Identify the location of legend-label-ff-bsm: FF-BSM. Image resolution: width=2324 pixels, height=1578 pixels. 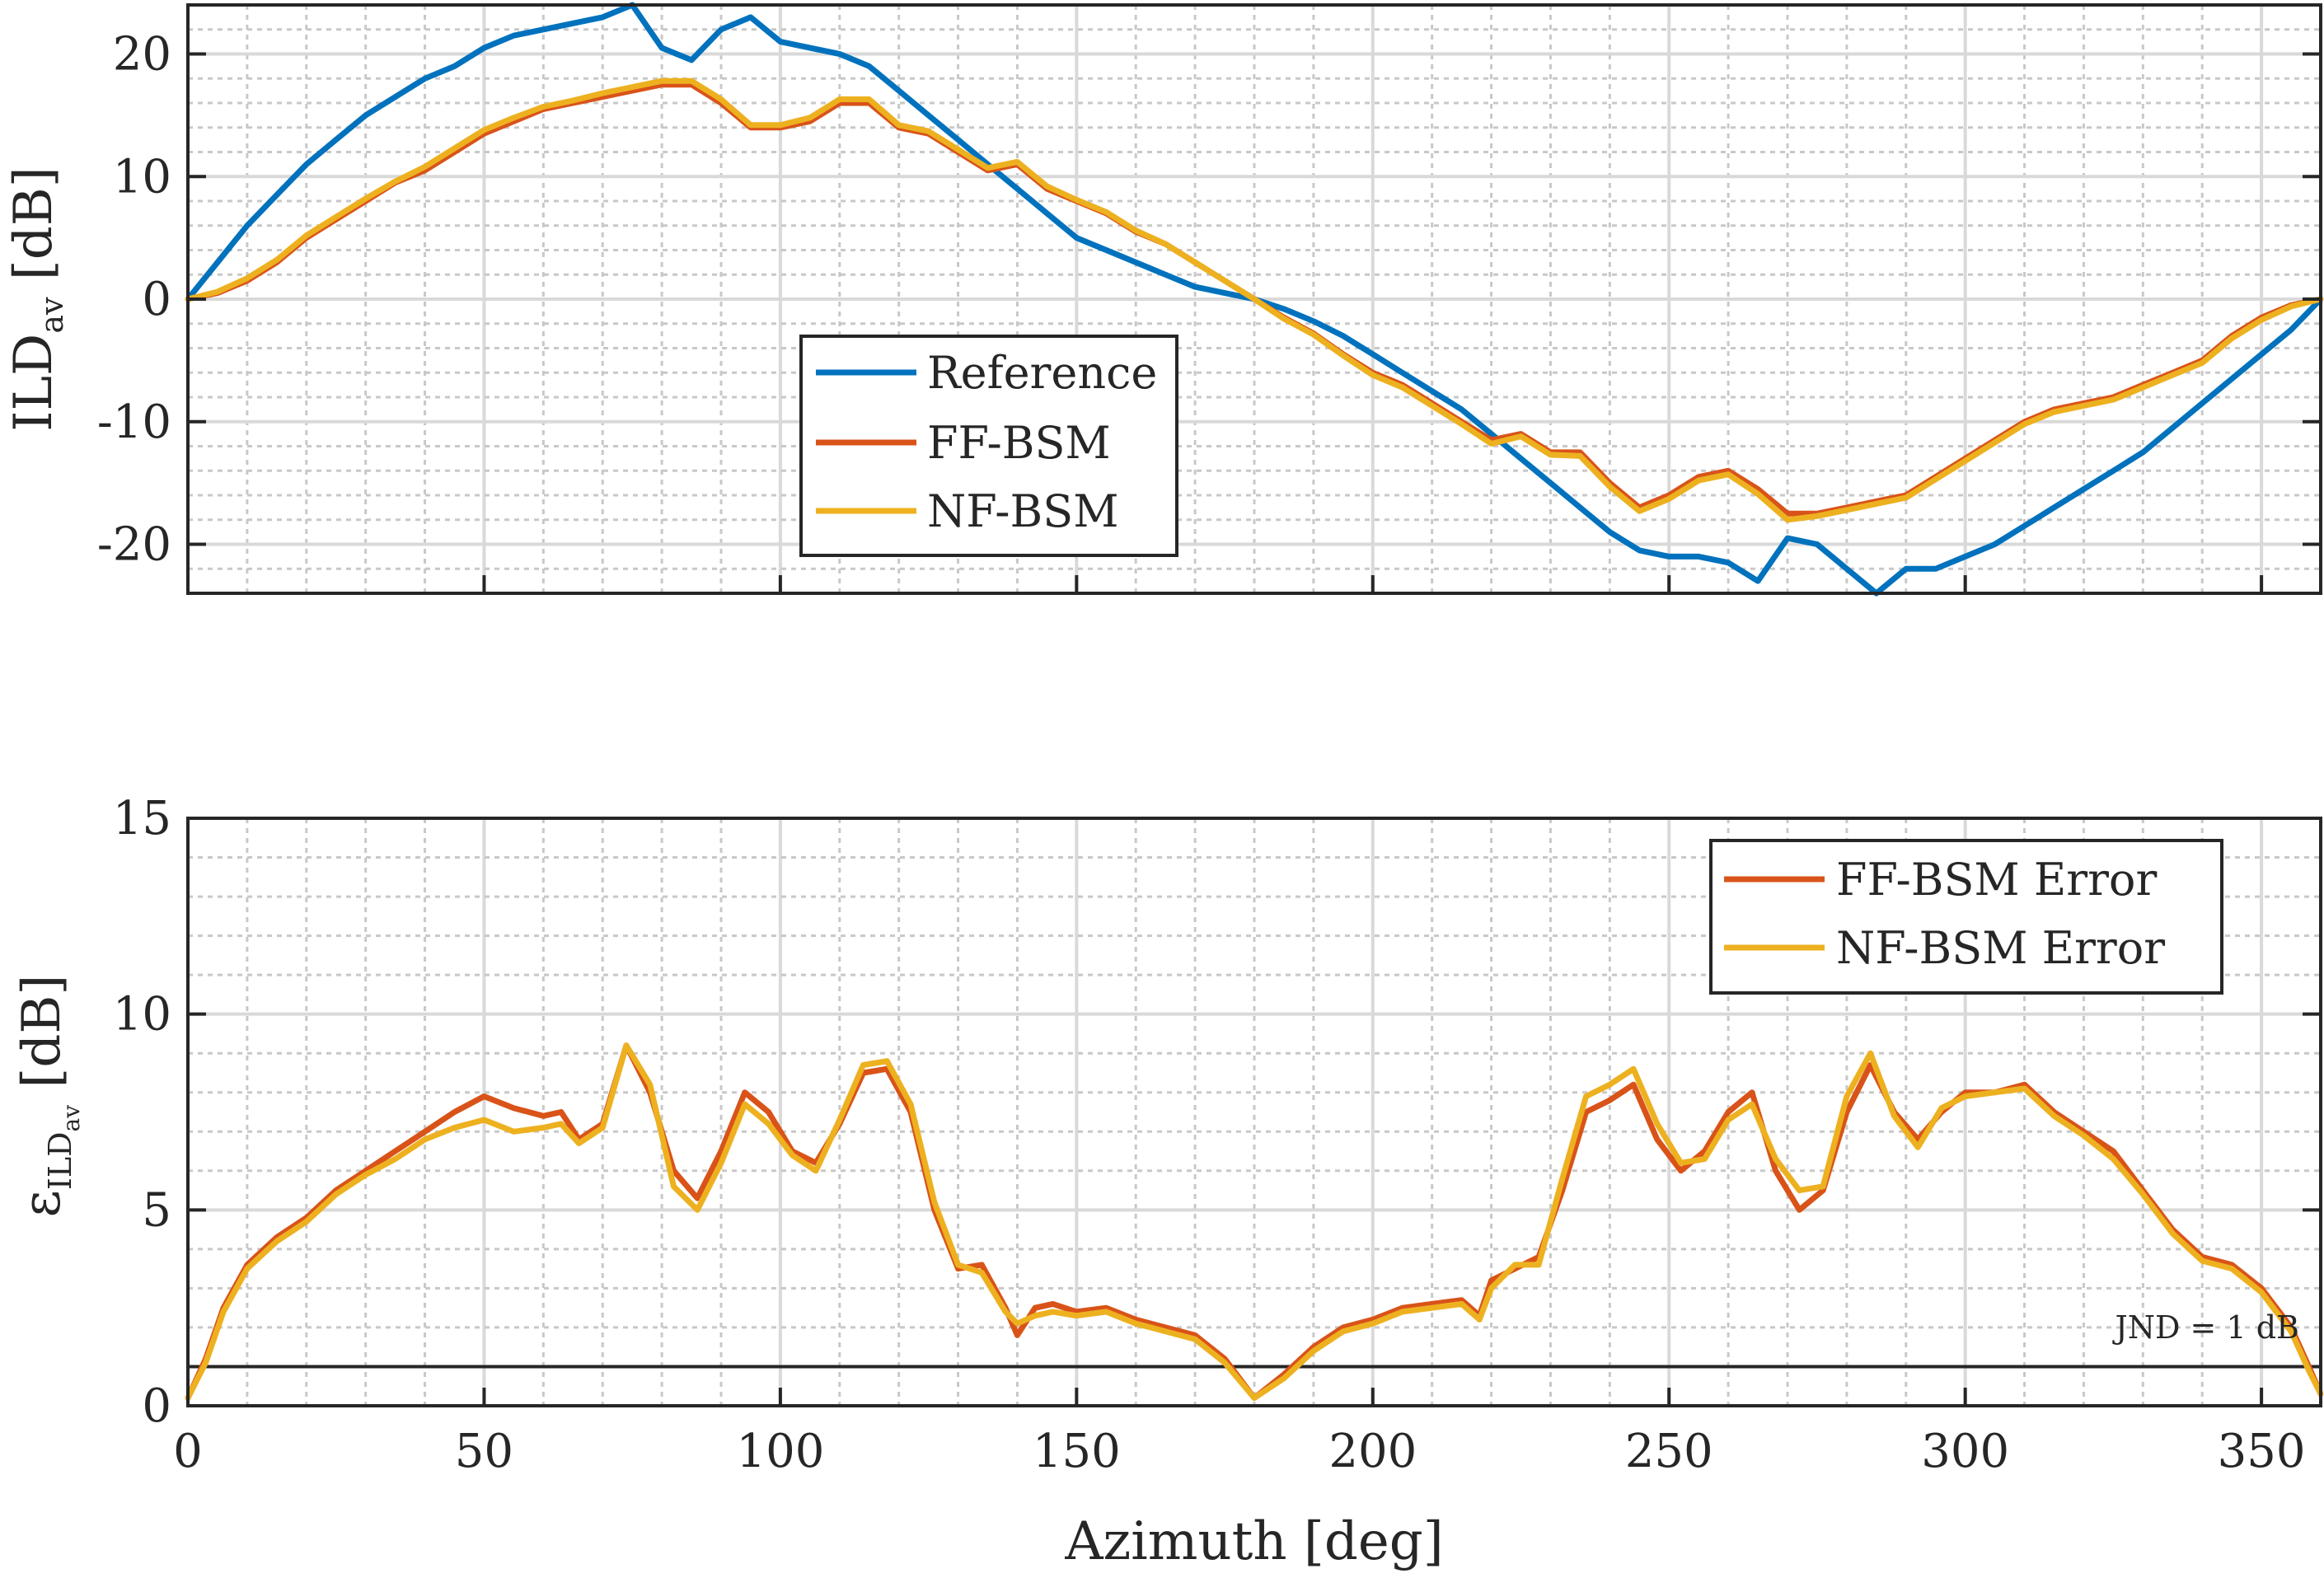
(1019, 443).